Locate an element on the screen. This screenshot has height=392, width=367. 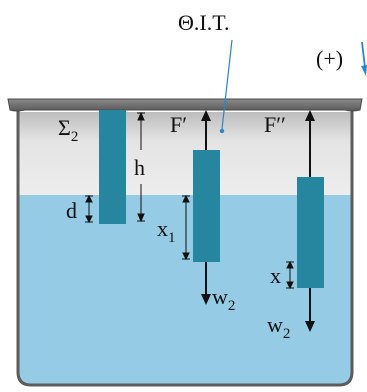
equilibrium-label: Θ.Ι.Τ. is located at coordinates (204, 22).